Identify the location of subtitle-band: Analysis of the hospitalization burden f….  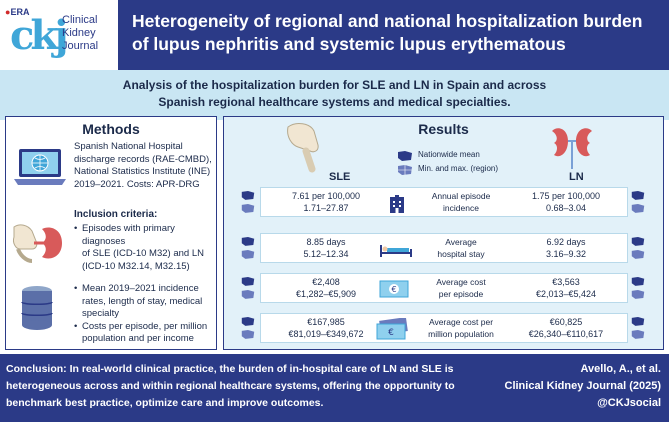
(334, 95).